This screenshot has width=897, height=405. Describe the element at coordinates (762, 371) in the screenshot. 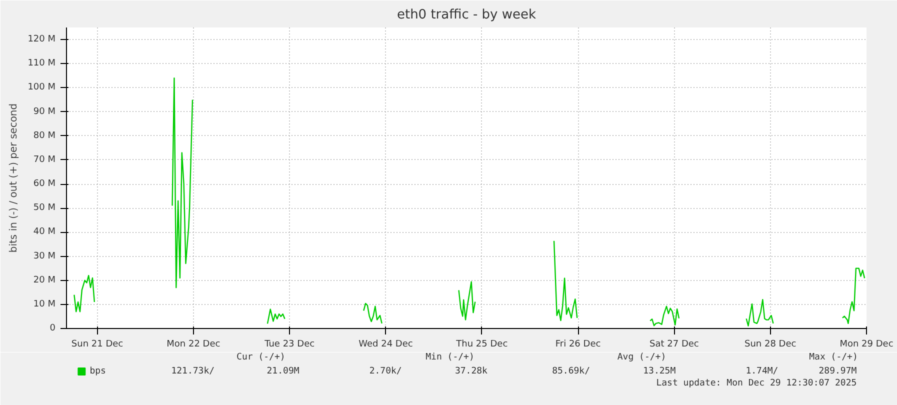

I see `text: 1.74M/` at that location.